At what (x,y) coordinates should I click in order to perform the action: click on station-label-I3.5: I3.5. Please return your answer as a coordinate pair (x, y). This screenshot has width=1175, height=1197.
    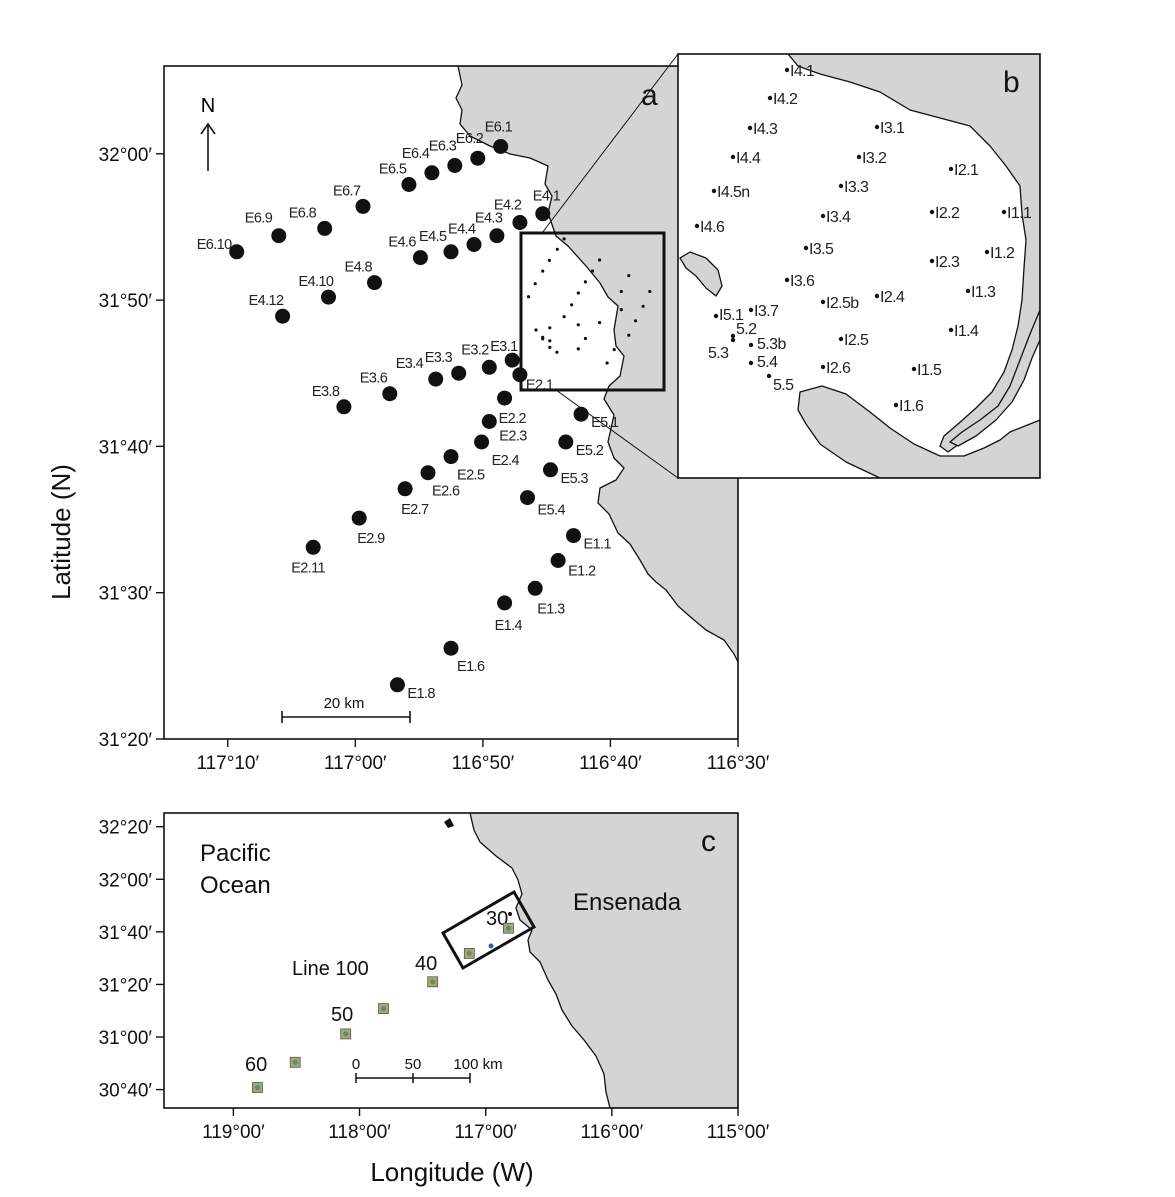
    Looking at the image, I should click on (821, 249).